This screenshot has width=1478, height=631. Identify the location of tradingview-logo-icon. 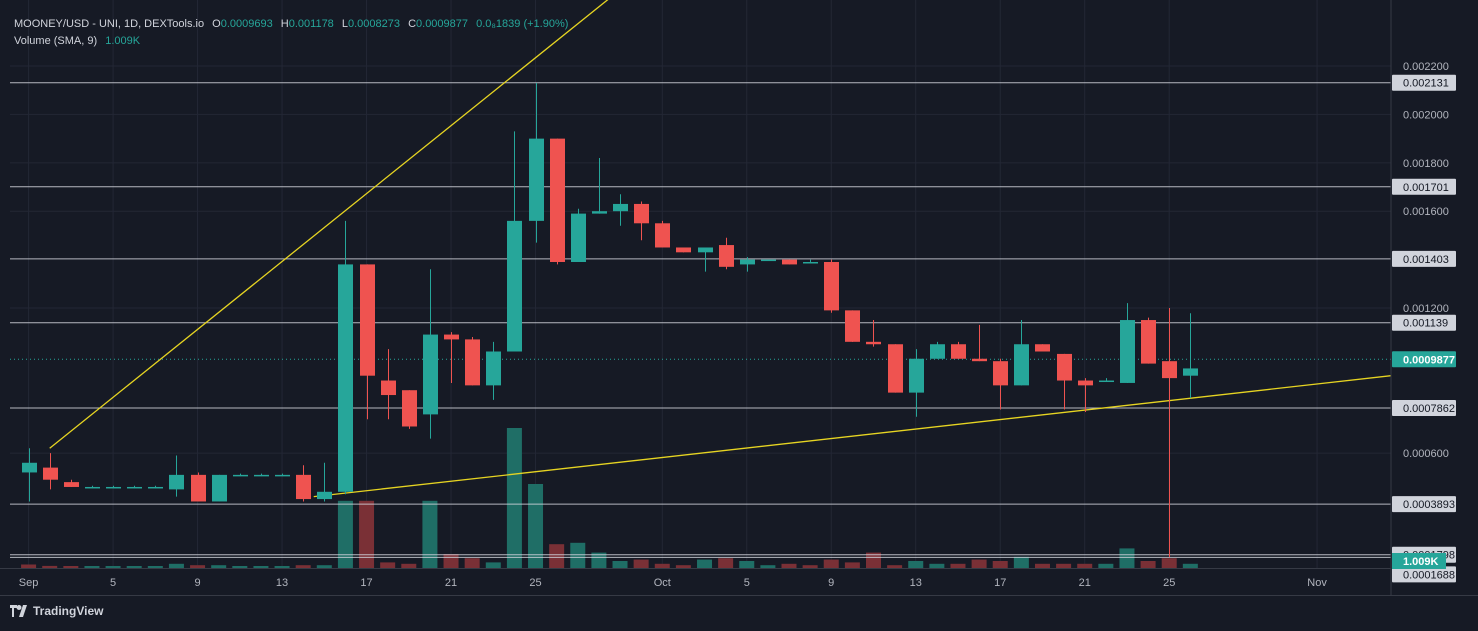
(18, 611).